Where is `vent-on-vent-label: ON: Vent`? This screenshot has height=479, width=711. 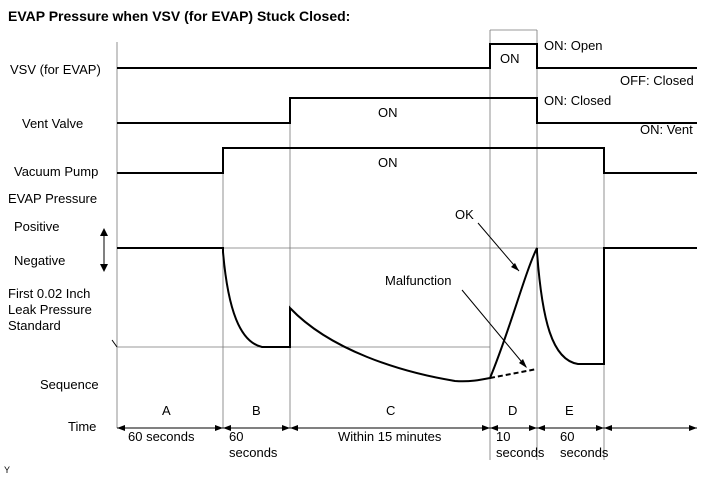 vent-on-vent-label: ON: Vent is located at coordinates (666, 129).